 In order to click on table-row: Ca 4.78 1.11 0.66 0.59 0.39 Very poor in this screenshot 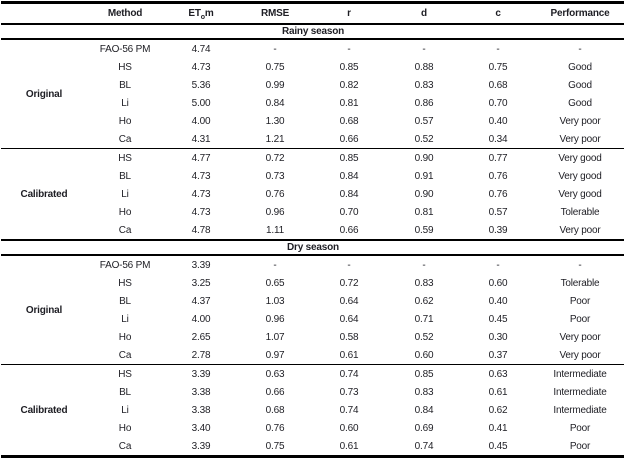, I will do `click(312, 230)`.